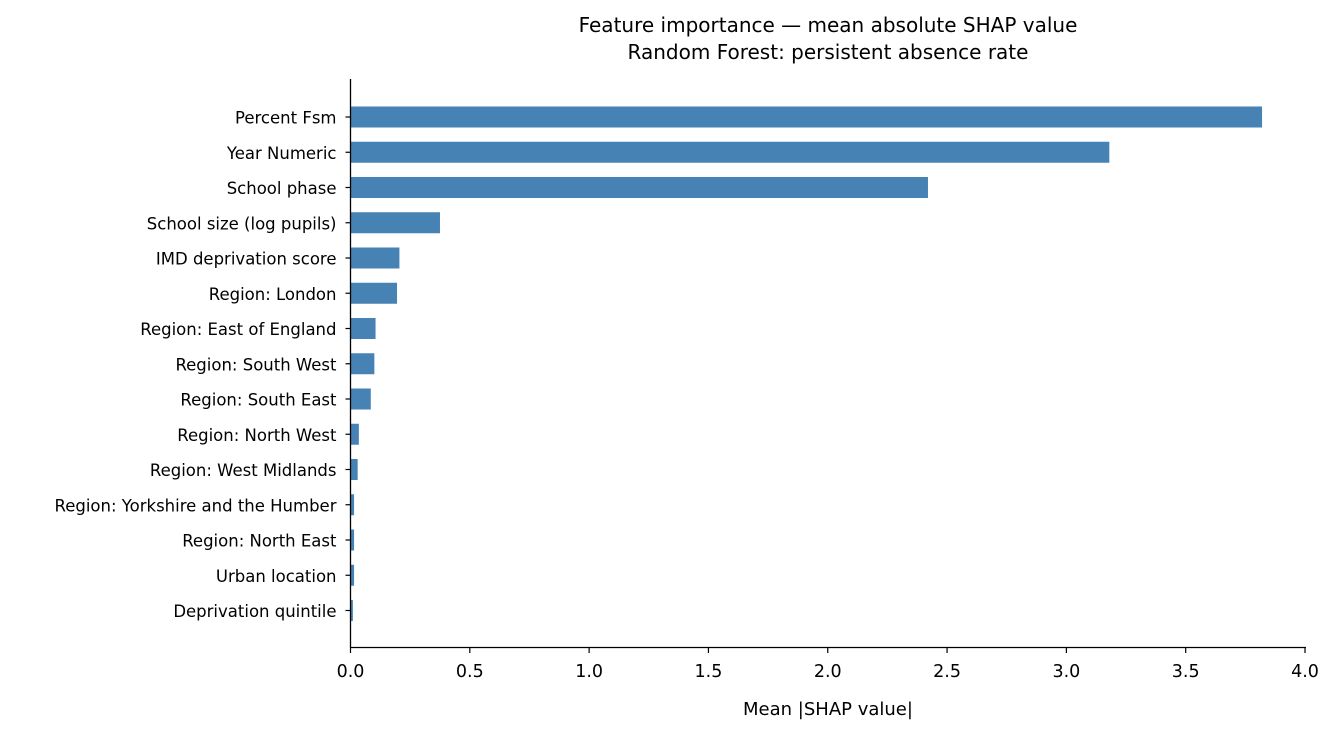 This screenshot has height=735, width=1335. What do you see at coordinates (259, 541) in the screenshot?
I see `y-tick-label: Region: North East` at bounding box center [259, 541].